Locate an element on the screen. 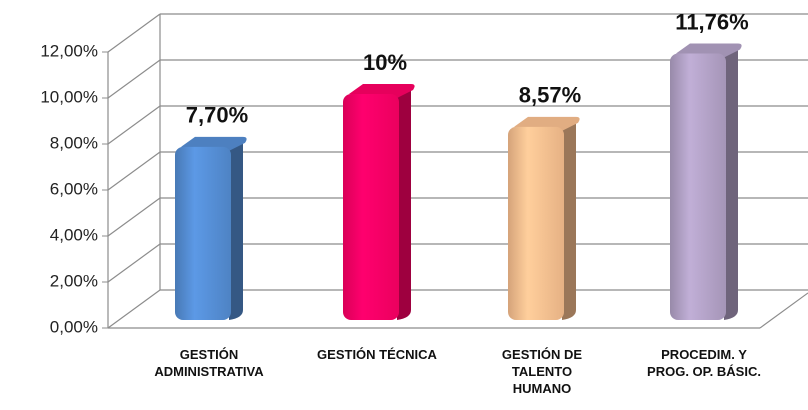 This screenshot has height=410, width=808. data-label: 11,76% is located at coordinates (711, 21).